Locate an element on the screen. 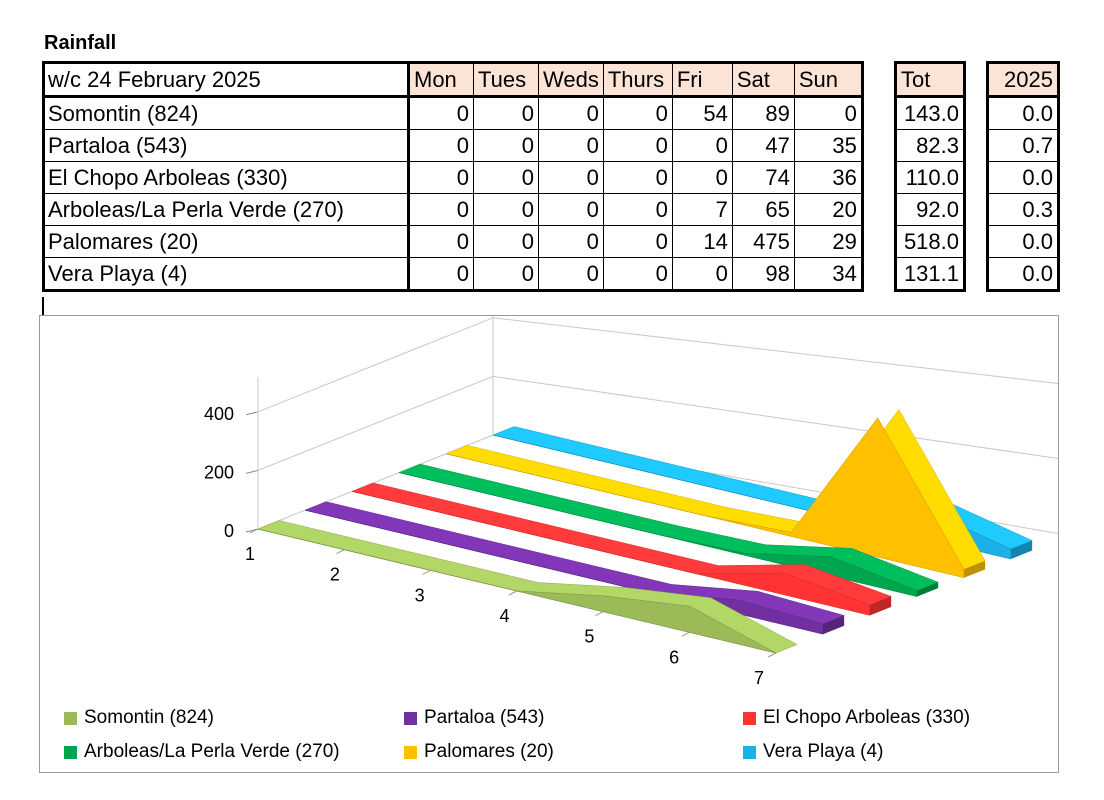  x-tick-label: 5 is located at coordinates (589, 637).